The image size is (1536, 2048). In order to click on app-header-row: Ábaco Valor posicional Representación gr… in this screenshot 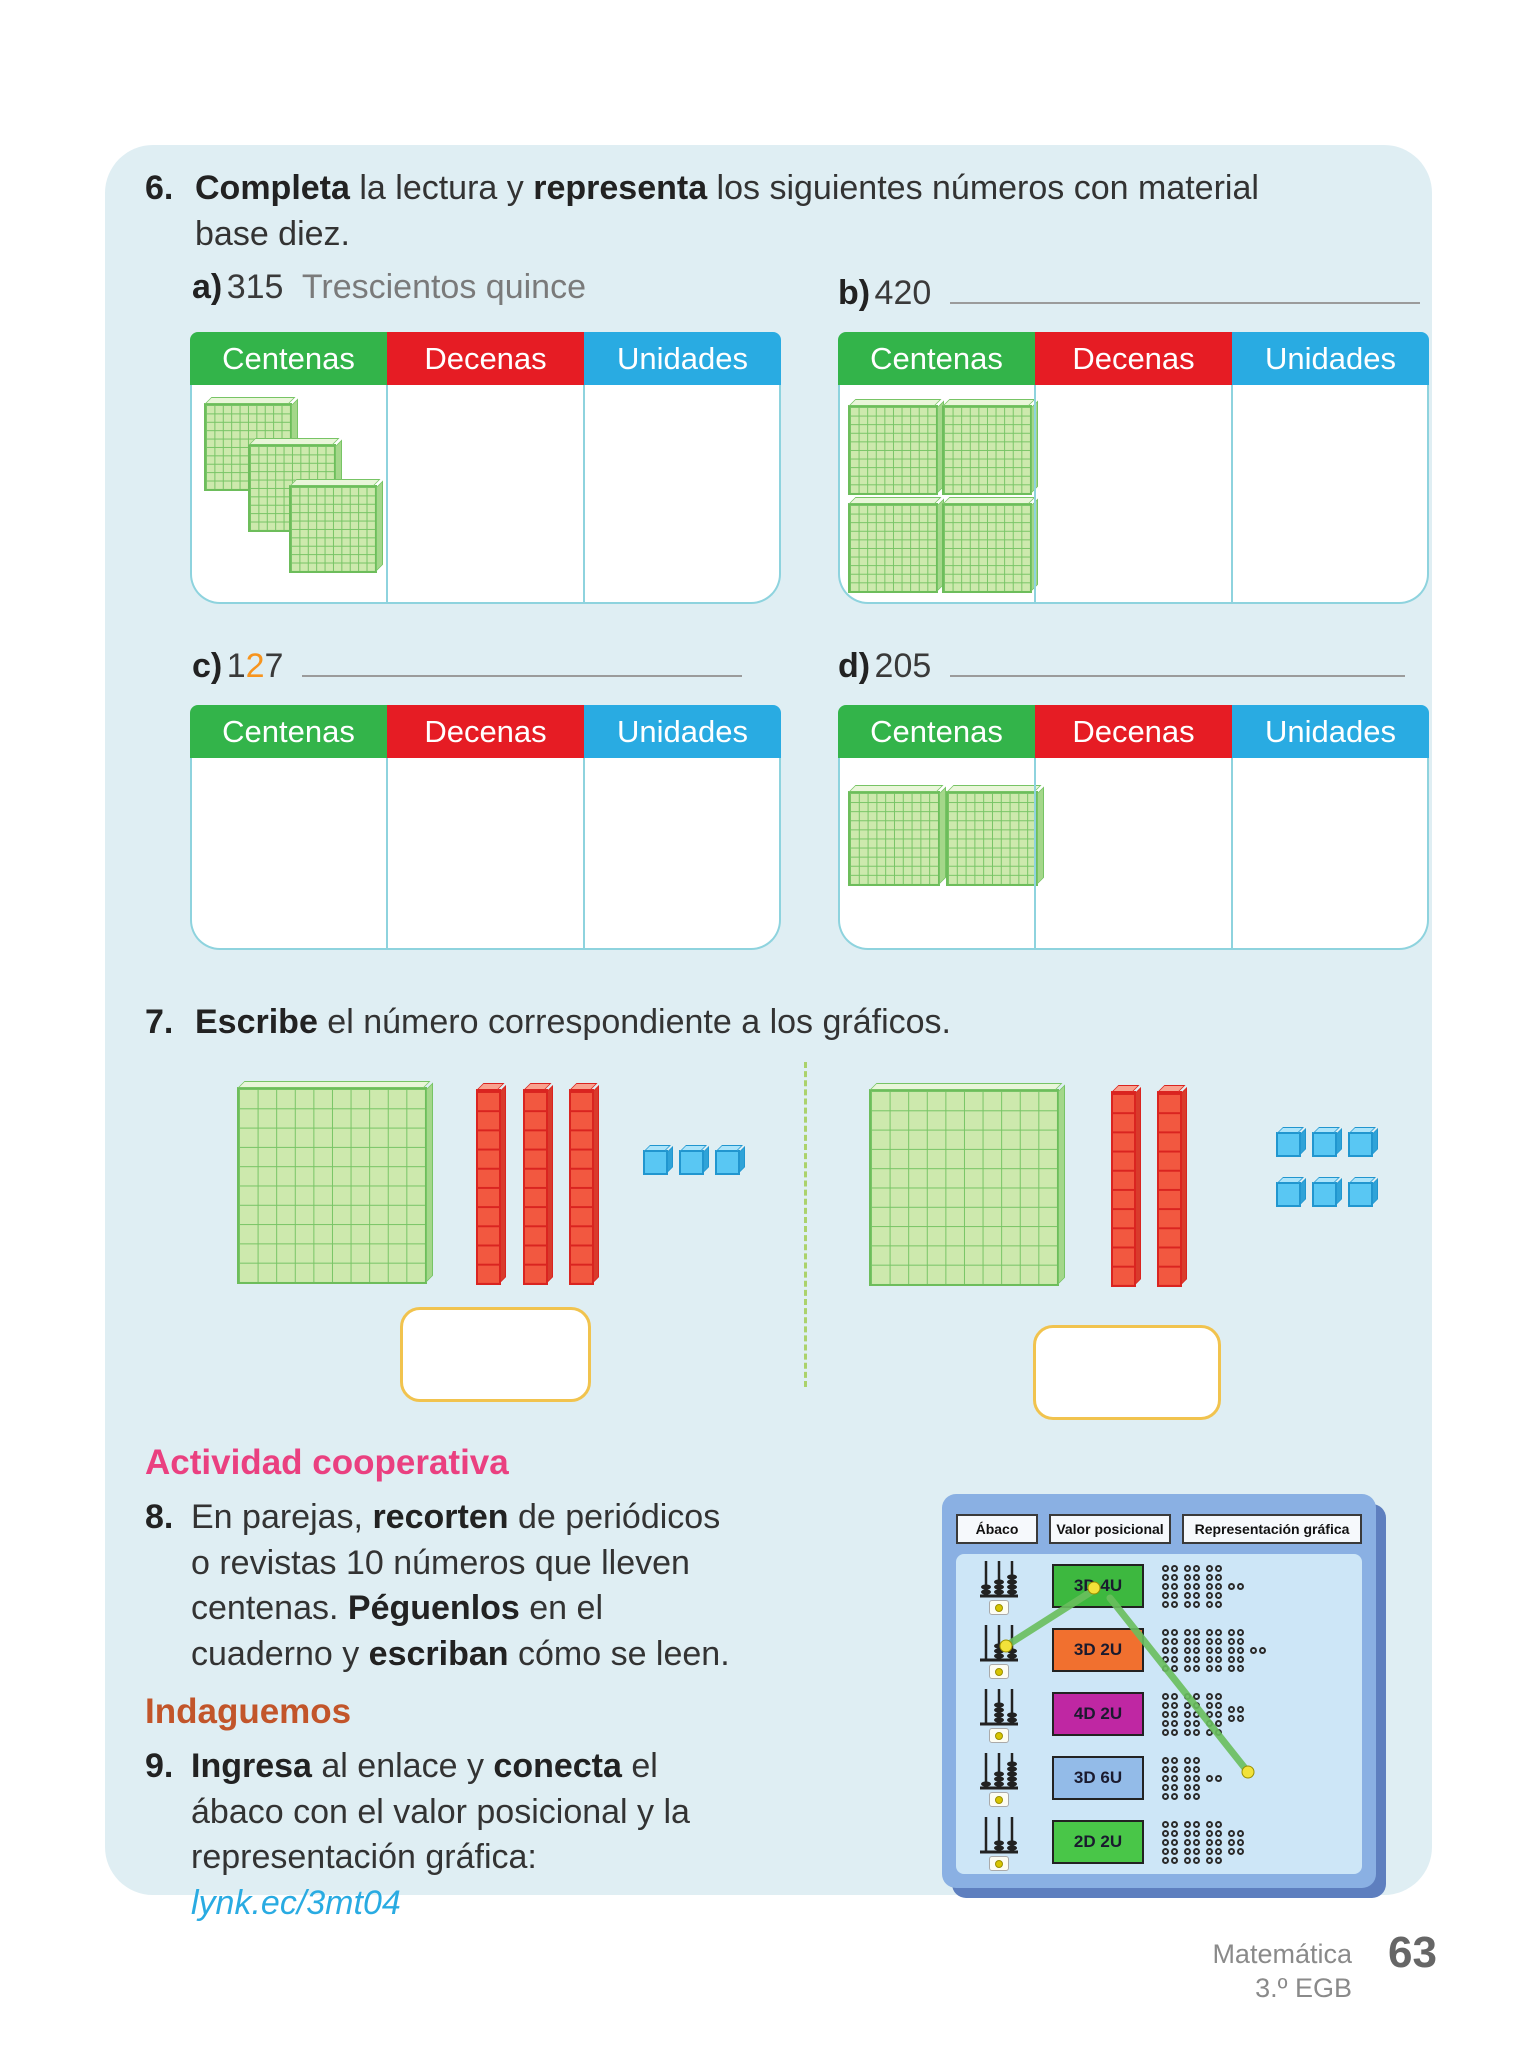, I will do `click(1159, 1529)`.